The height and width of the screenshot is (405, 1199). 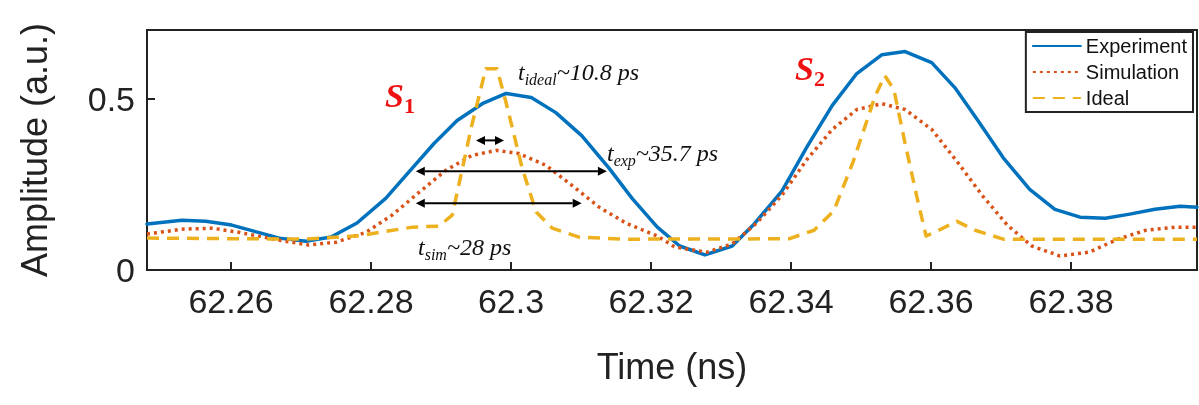 What do you see at coordinates (125, 270) in the screenshot?
I see `y-tick-label: 0` at bounding box center [125, 270].